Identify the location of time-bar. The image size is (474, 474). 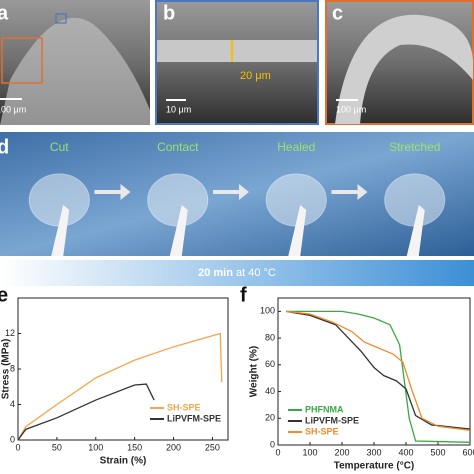
(237, 273).